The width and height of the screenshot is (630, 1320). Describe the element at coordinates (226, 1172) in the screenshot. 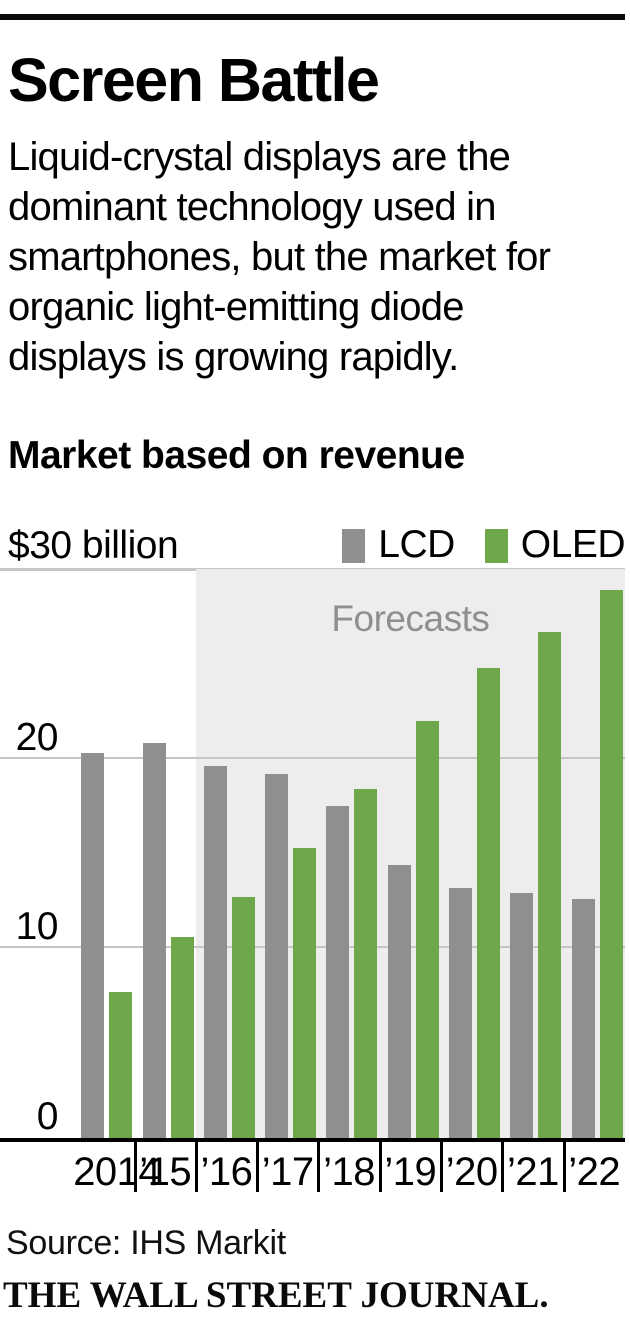

I see `x-axis-label-2016: ’16` at that location.